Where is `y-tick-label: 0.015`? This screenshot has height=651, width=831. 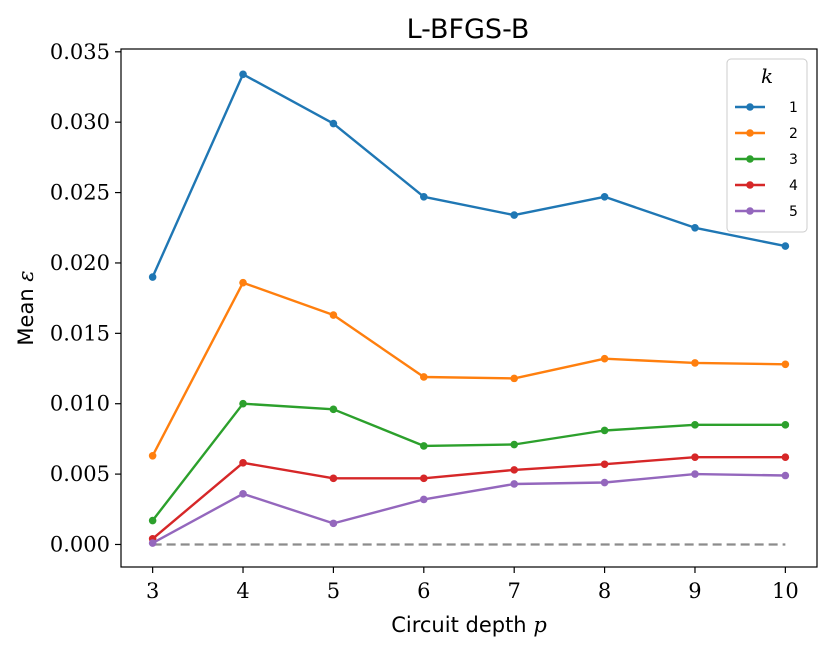
y-tick-label: 0.015 is located at coordinates (80, 333).